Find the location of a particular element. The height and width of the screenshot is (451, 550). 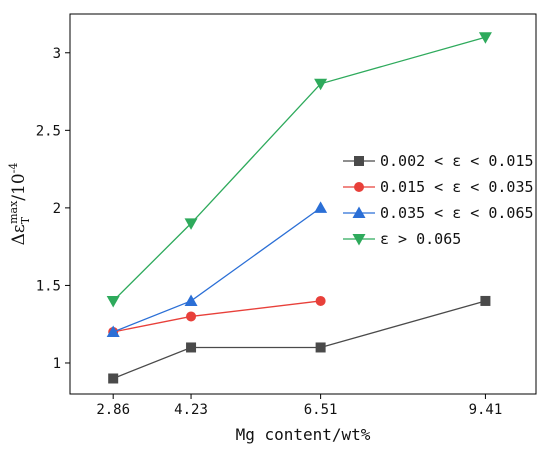

y-tick-label: 1 is located at coordinates (57, 364).